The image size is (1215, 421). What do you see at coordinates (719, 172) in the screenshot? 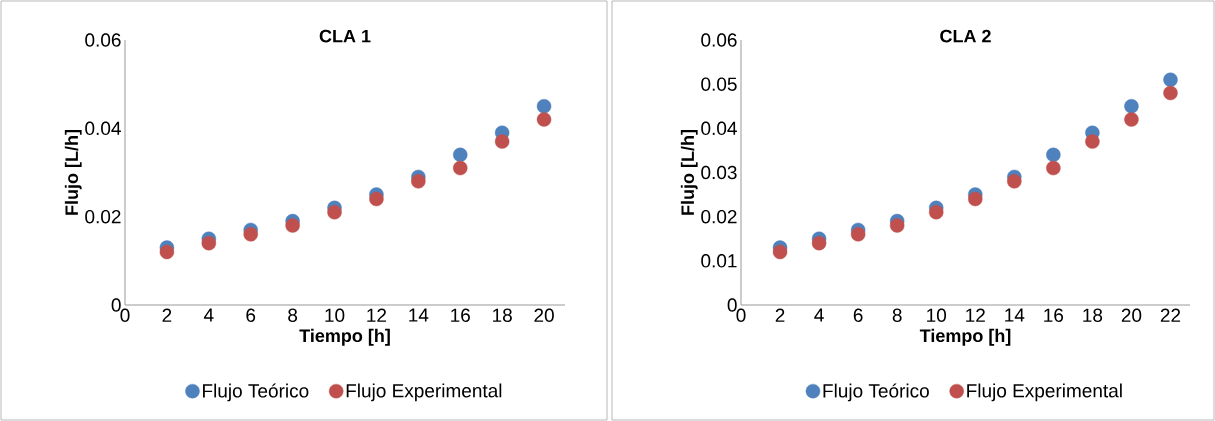
I see `y-tick-label: 0.03` at bounding box center [719, 172].